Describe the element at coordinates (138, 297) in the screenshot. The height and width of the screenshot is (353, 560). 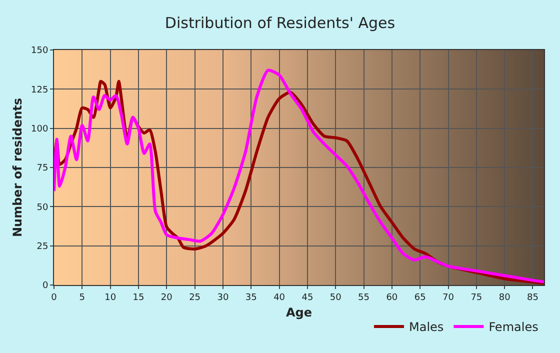
I see `x-tick-label: 15` at that location.